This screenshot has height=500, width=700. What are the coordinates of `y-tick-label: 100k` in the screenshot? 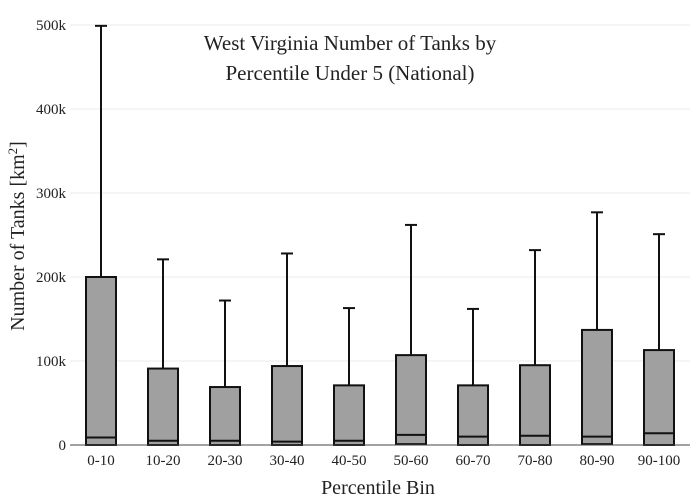 It's located at (51, 362).